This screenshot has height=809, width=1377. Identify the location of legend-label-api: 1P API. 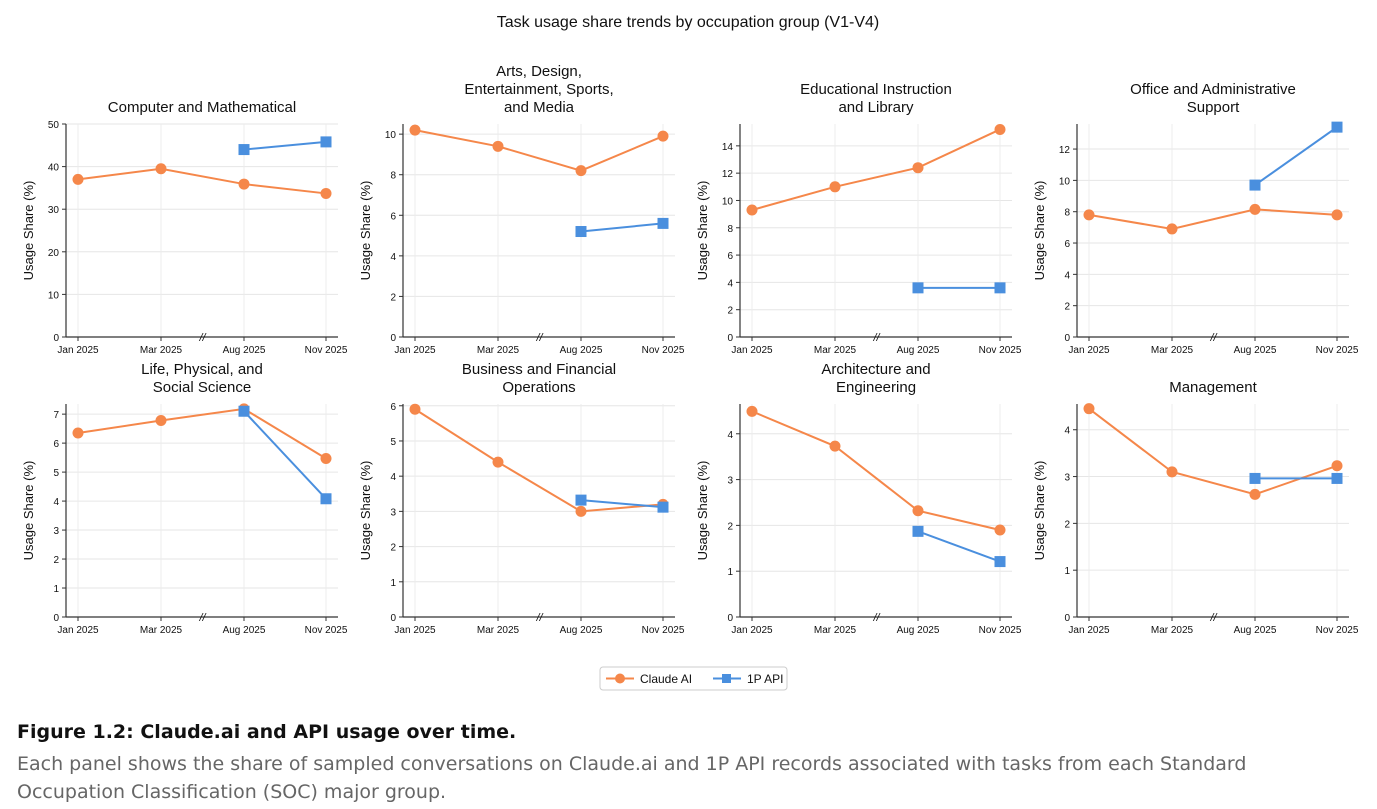
(765, 679).